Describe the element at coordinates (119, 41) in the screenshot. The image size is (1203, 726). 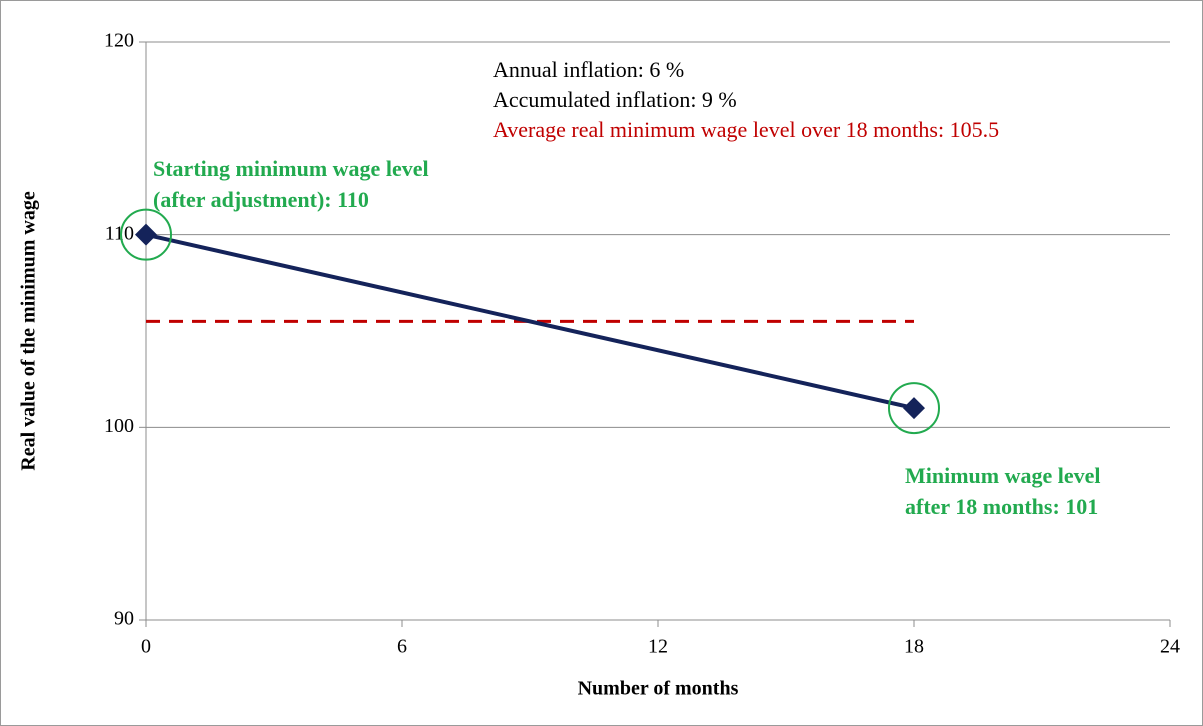
I see `y-tick-label: 120` at that location.